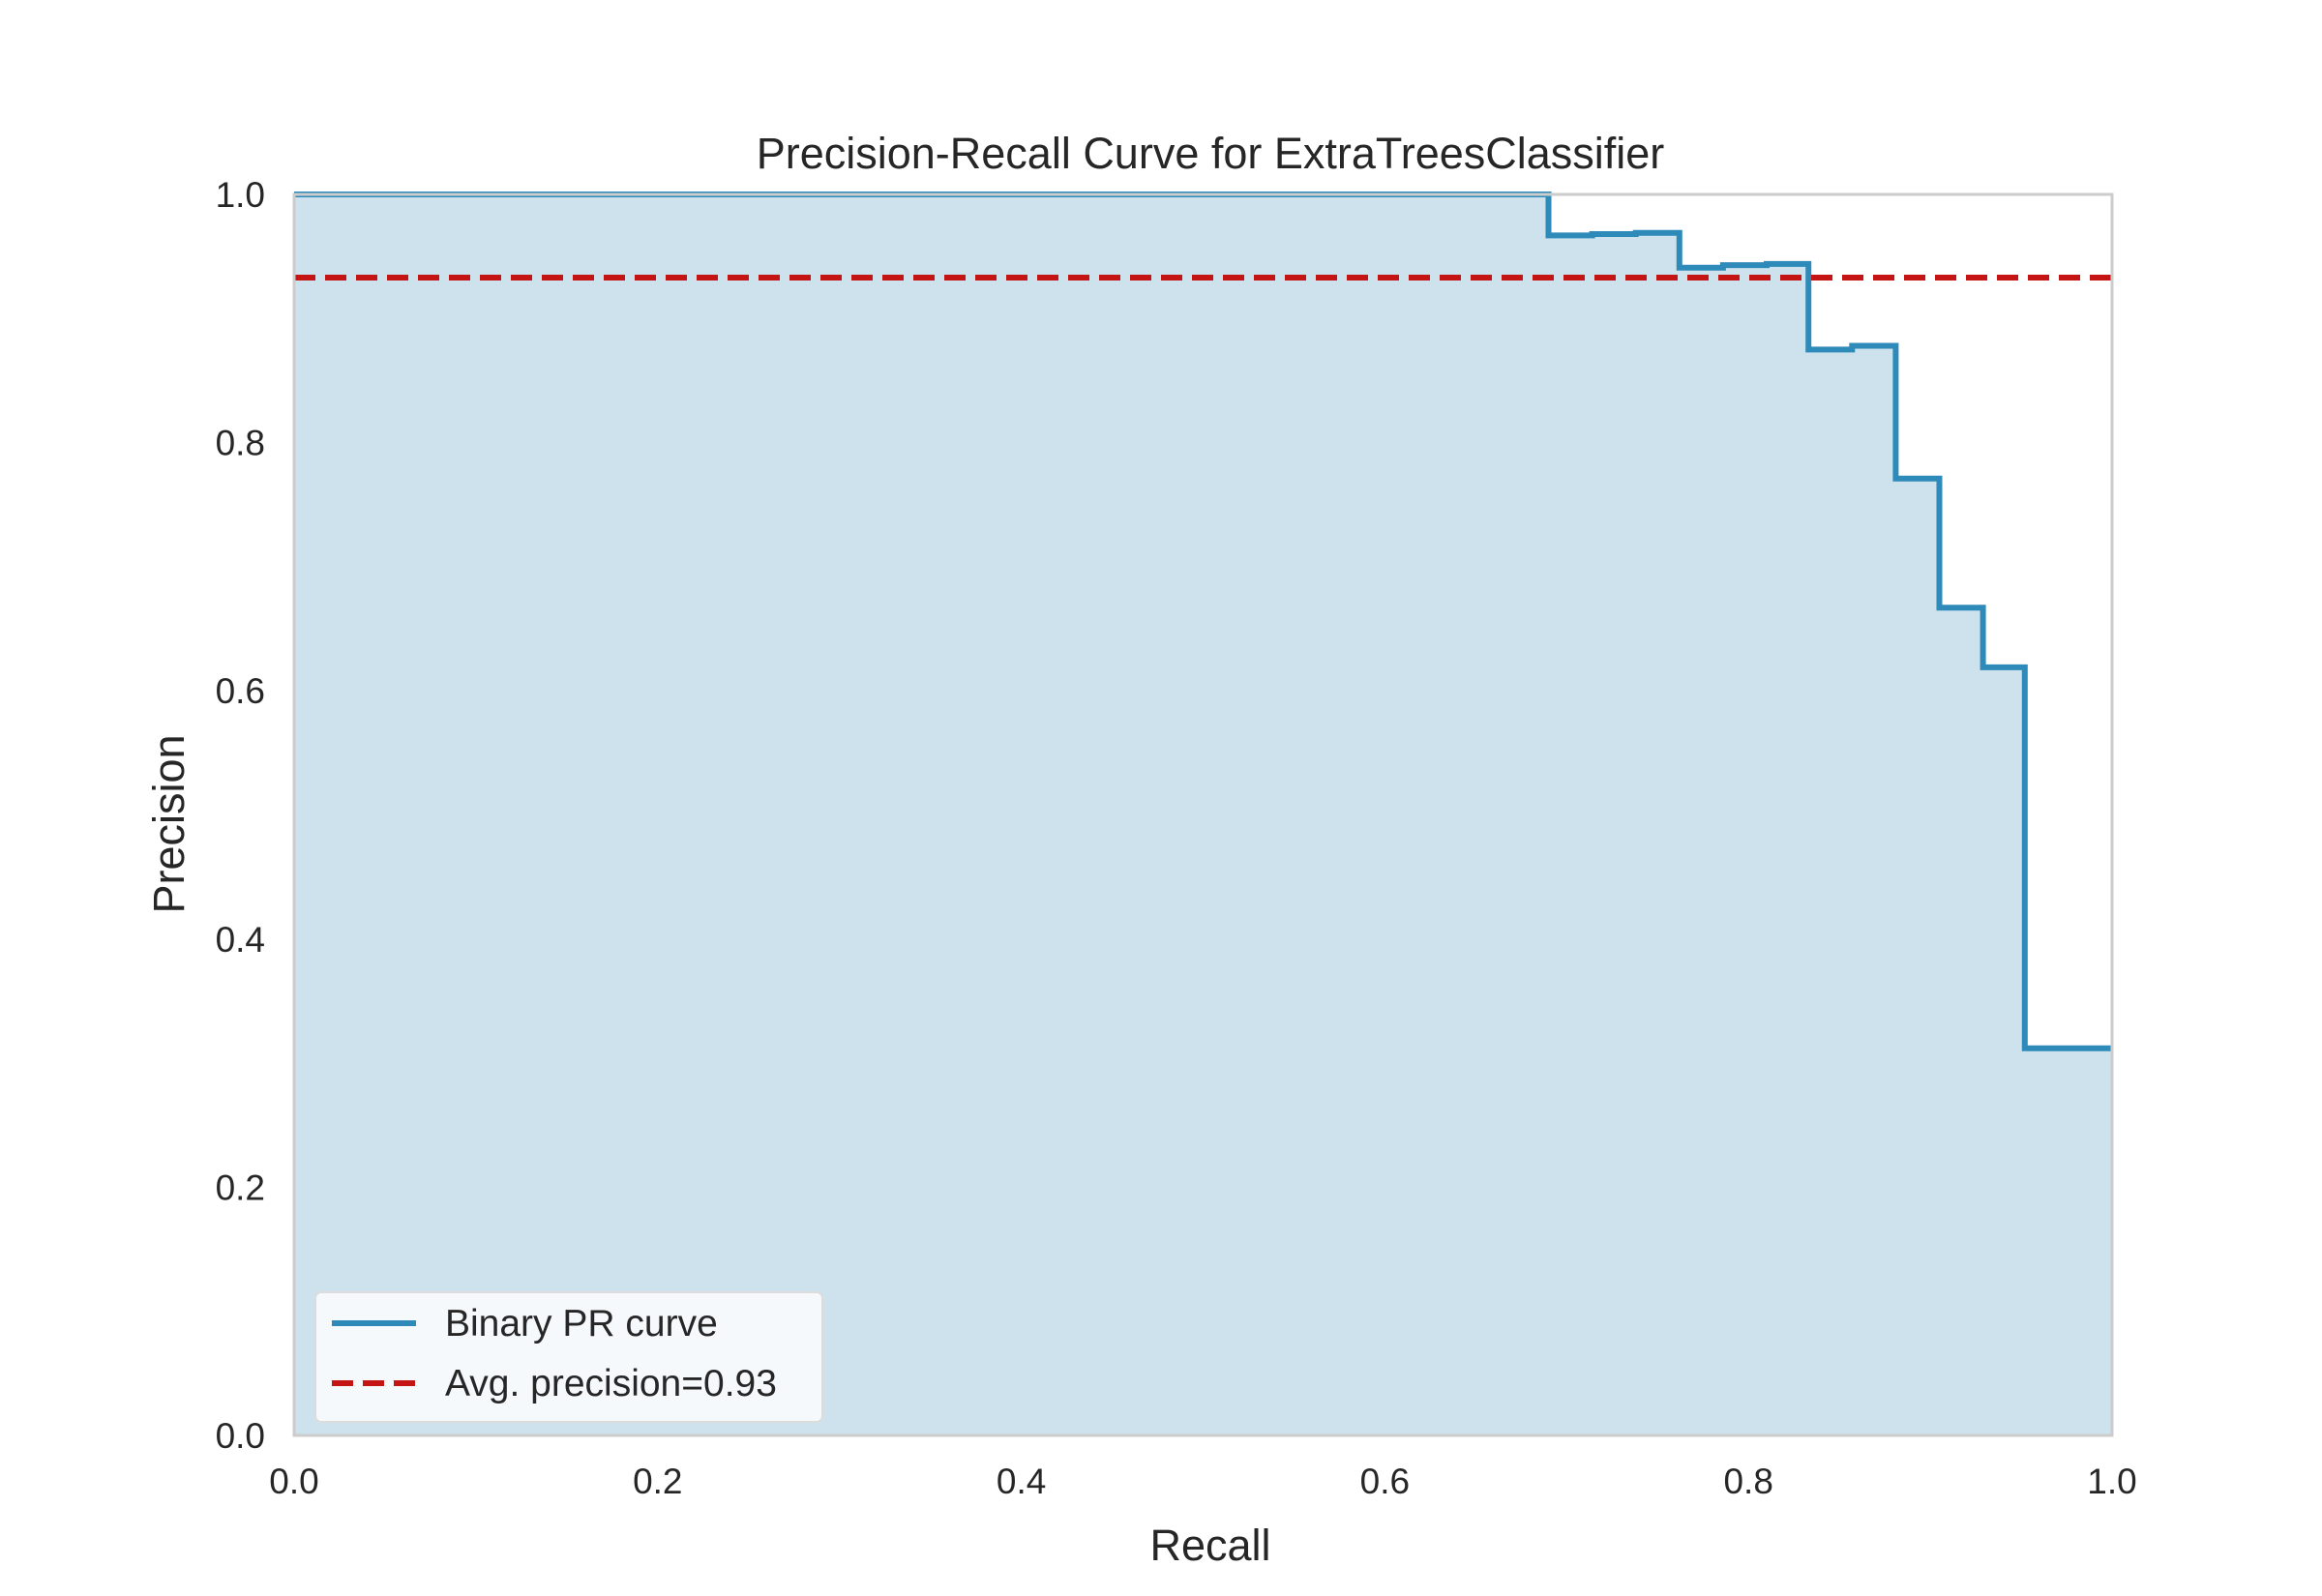 The height and width of the screenshot is (1596, 2322). What do you see at coordinates (240, 815) in the screenshot?
I see `y-tick-labels: 0.0 0.2 0.4 0.6 0.8 1.0` at bounding box center [240, 815].